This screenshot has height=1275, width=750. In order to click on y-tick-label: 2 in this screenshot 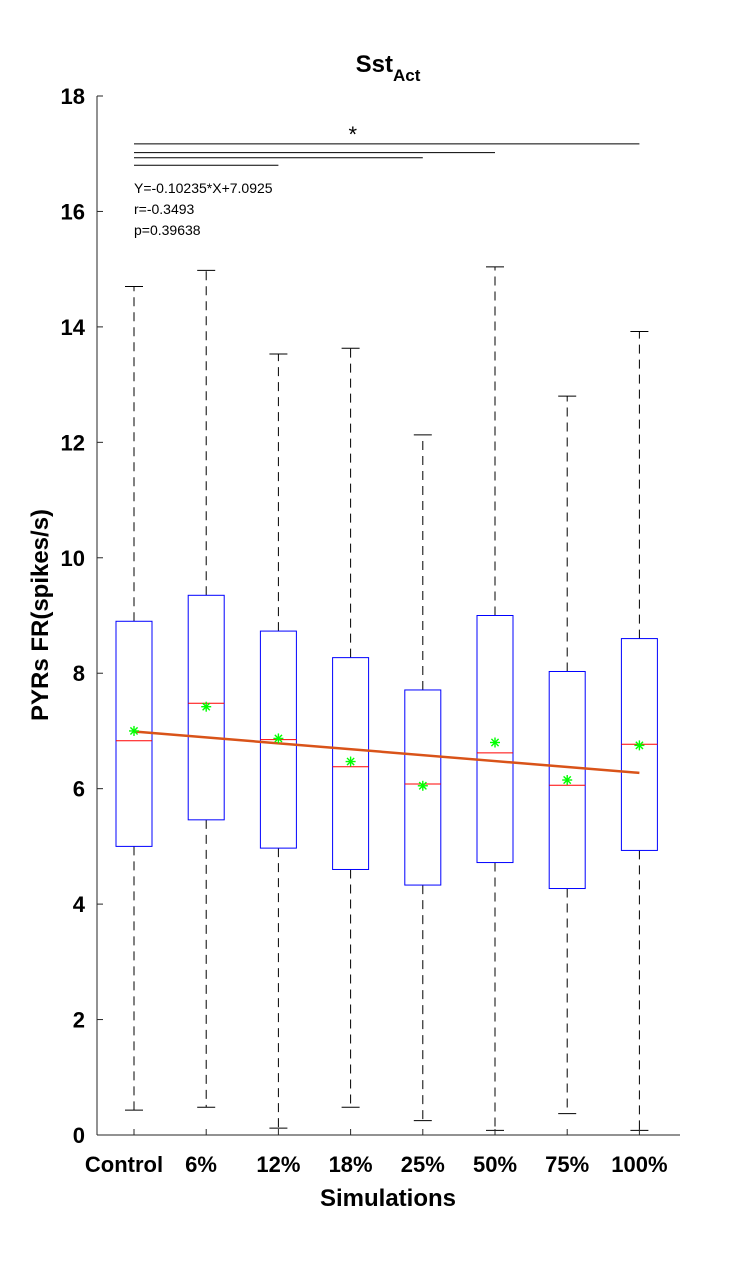, I will do `click(79, 1020)`.